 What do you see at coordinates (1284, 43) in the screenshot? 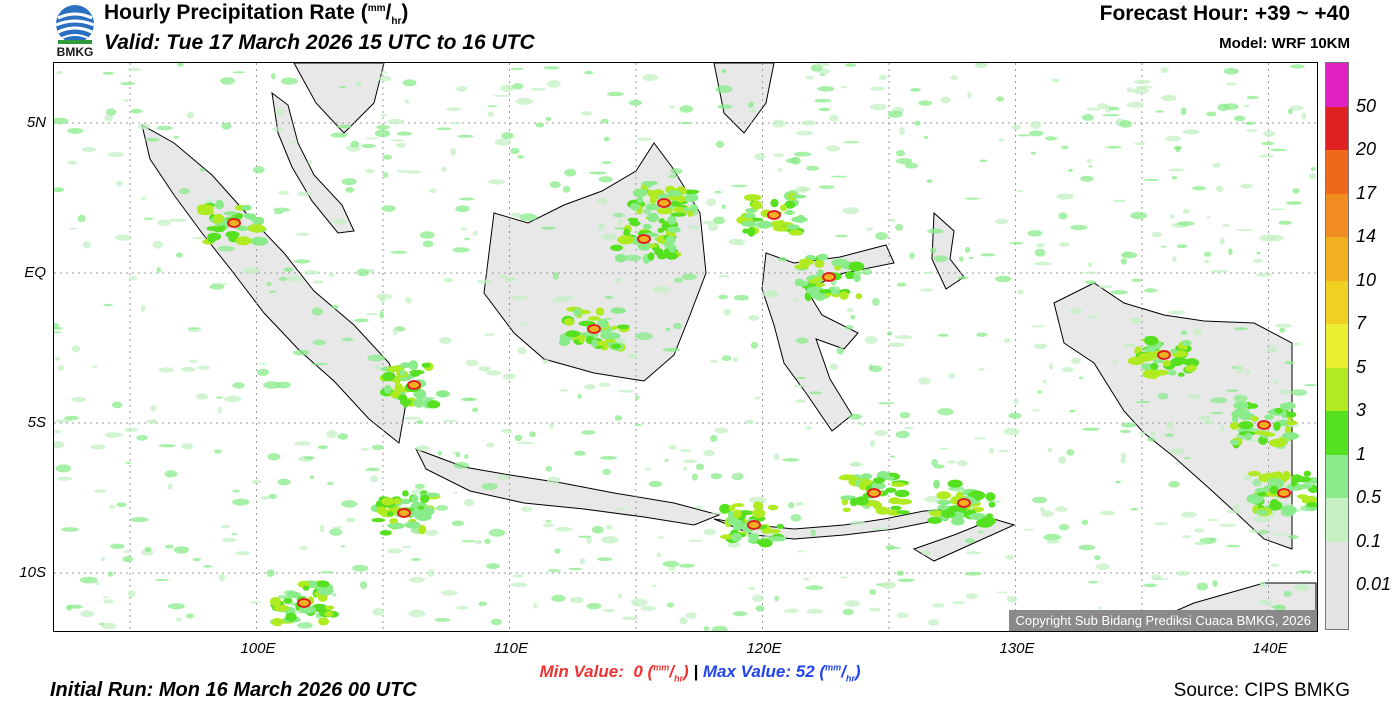
I see `model-name: Model: WRF 10KM` at bounding box center [1284, 43].